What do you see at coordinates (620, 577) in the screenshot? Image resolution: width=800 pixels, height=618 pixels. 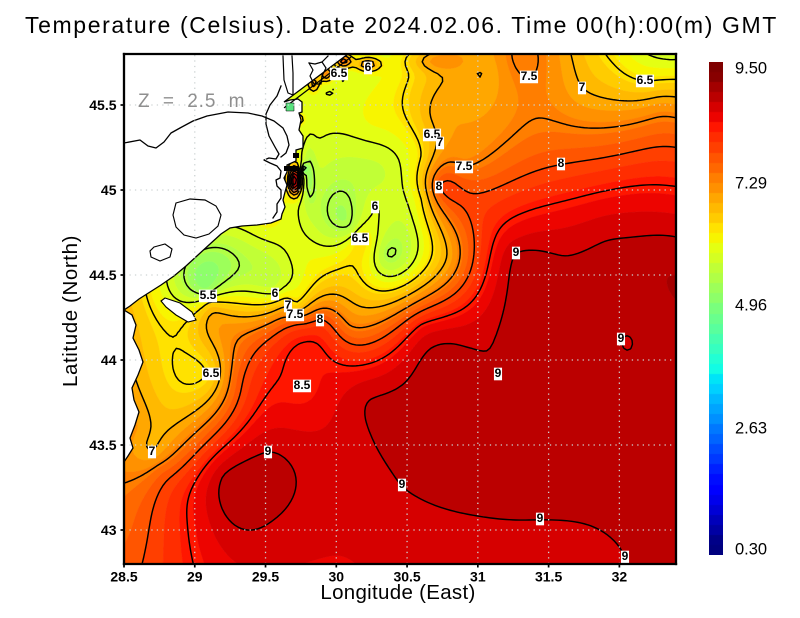 I see `svg-text: 32` at bounding box center [620, 577].